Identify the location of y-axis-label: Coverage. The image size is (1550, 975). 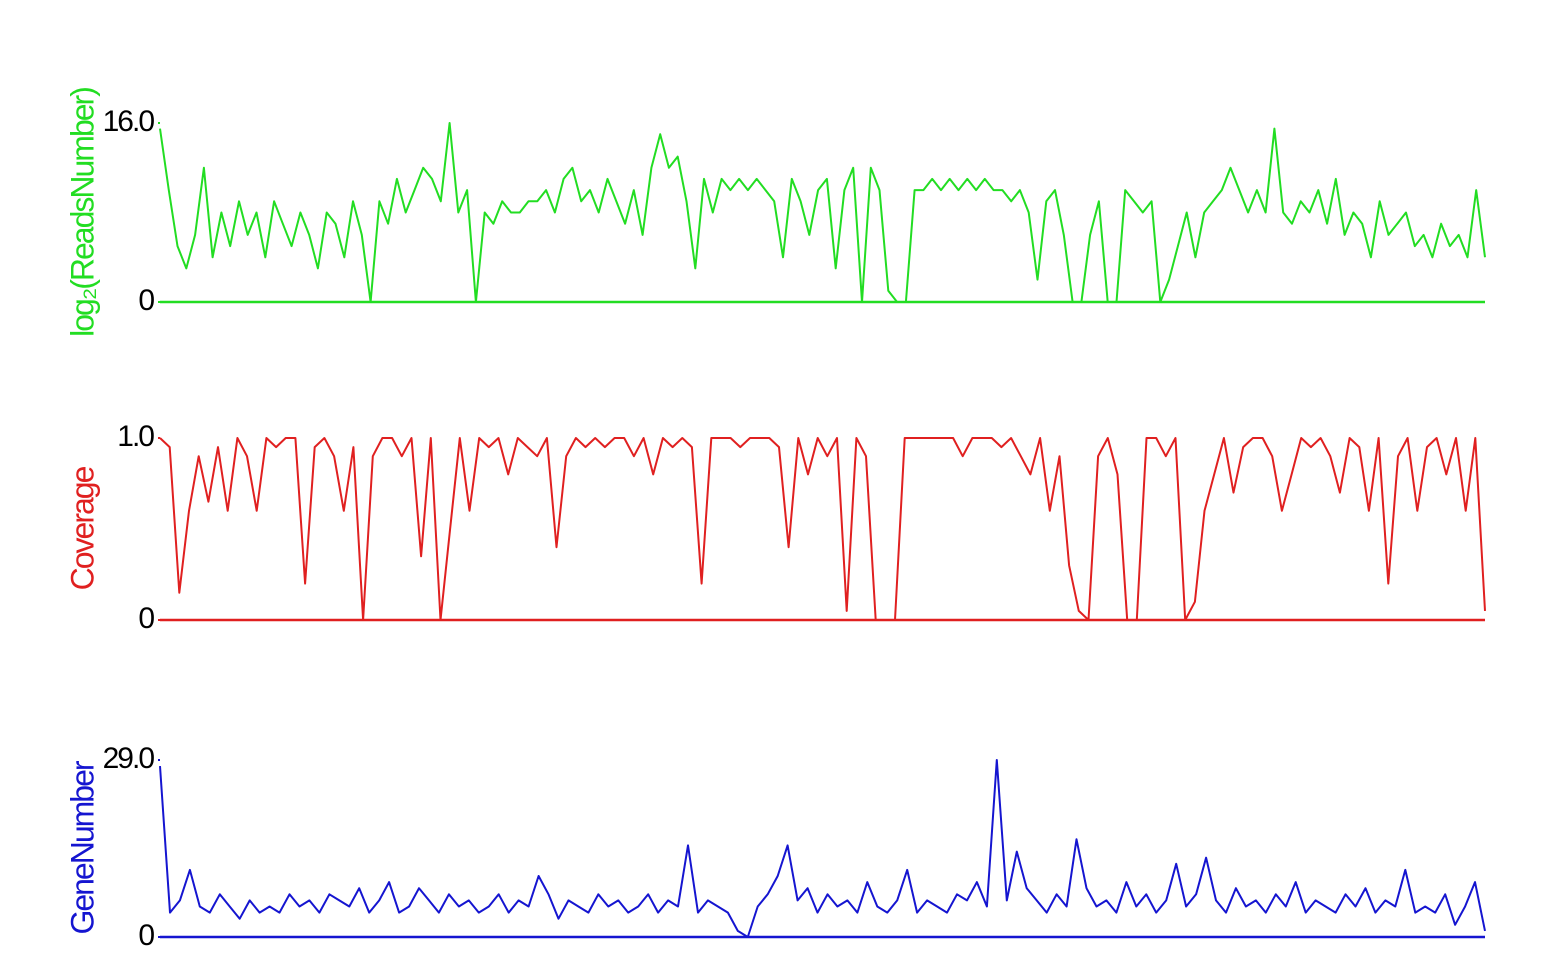
(82, 528).